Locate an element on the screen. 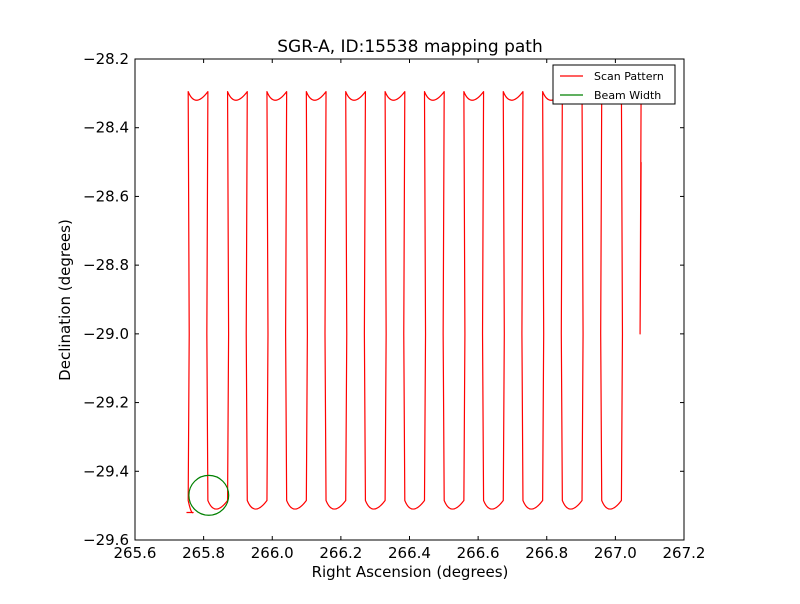 The height and width of the screenshot is (604, 800). y-tick-label: −29.6 is located at coordinates (106, 540).